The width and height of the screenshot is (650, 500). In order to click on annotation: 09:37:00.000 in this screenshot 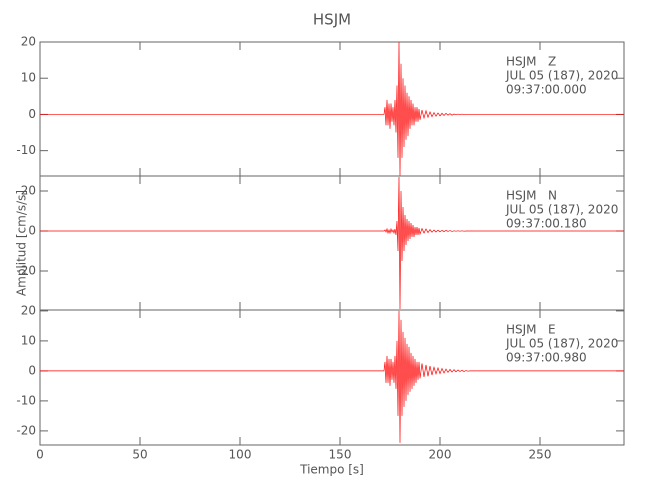, I will do `click(546, 90)`.